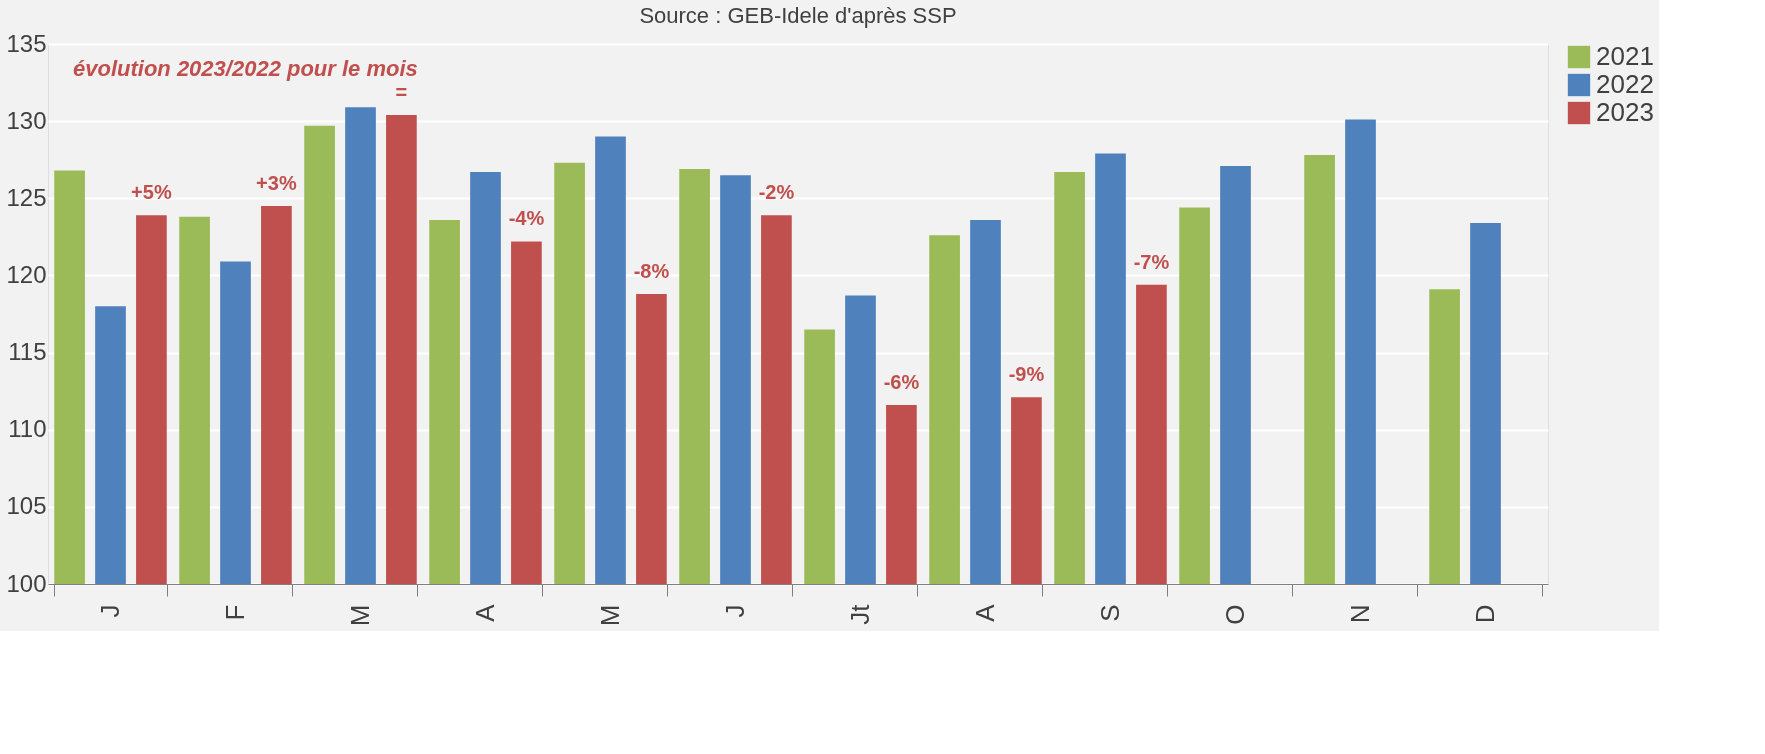 Image resolution: width=1765 pixels, height=754 pixels. What do you see at coordinates (26, 120) in the screenshot?
I see `y-tick-label: 130` at bounding box center [26, 120].